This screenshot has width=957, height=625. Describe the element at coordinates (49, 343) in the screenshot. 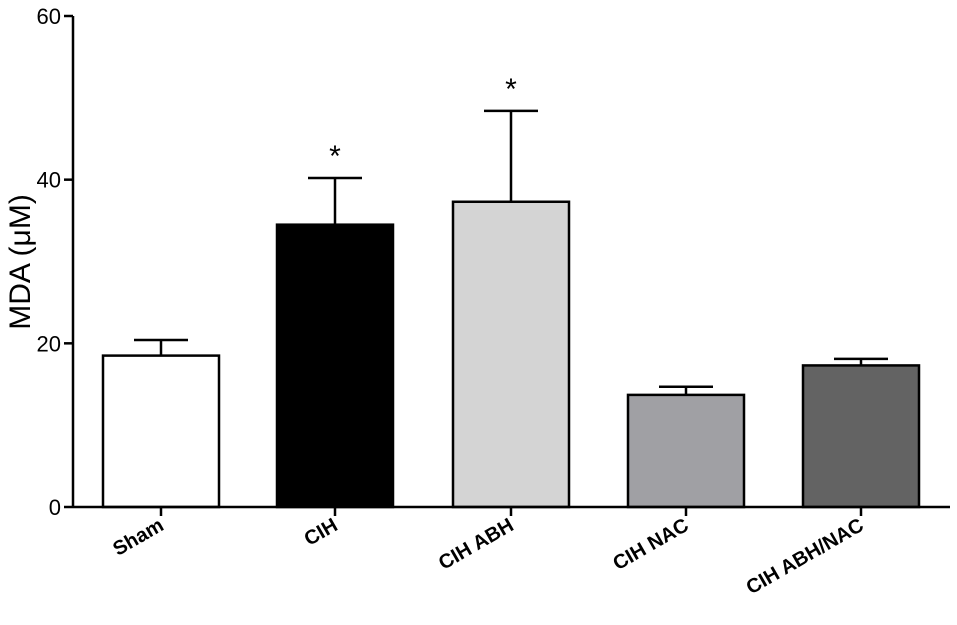

I see `y-tick-label: 20` at that location.